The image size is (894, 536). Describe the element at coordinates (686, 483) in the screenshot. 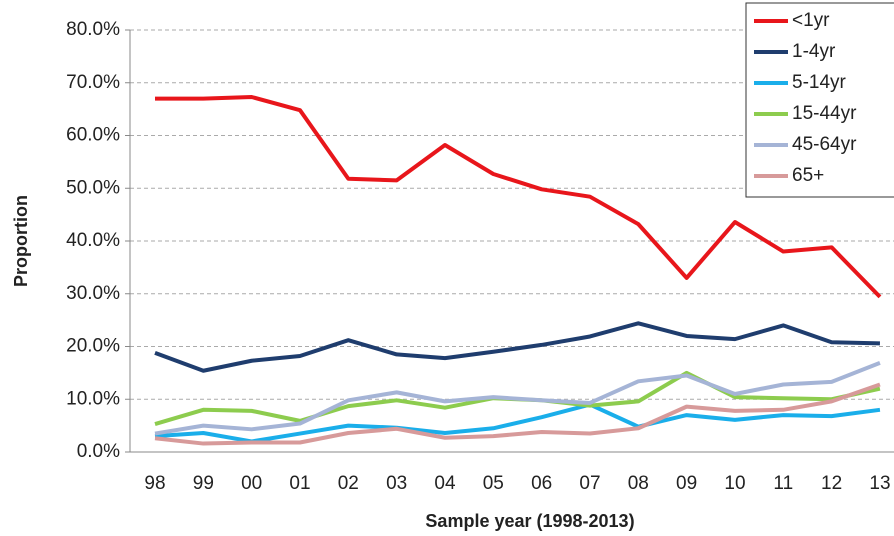

I see `x-tick-label: 09` at that location.